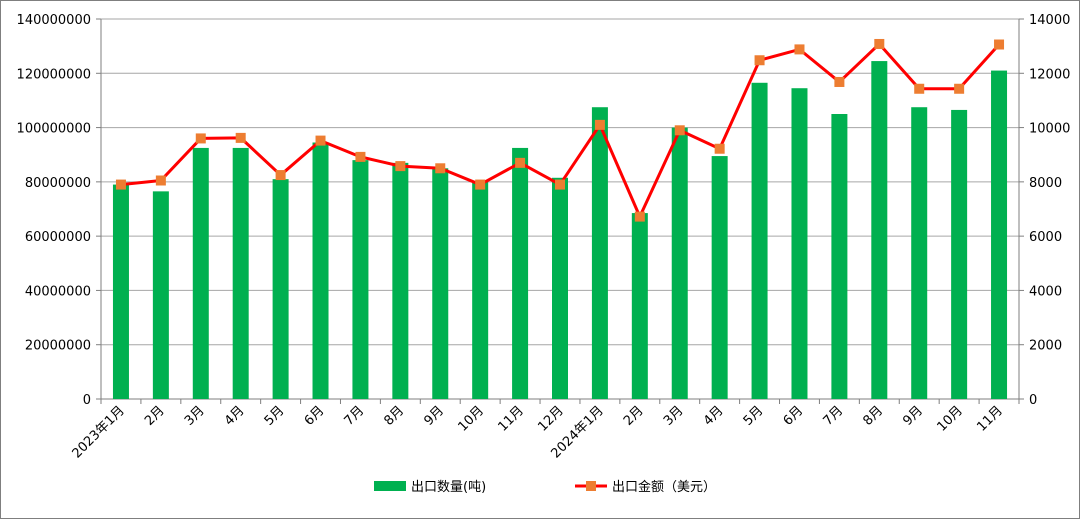  Describe the element at coordinates (664, 487) in the screenshot. I see `legend-label-line: 出口金额（美元）` at that location.